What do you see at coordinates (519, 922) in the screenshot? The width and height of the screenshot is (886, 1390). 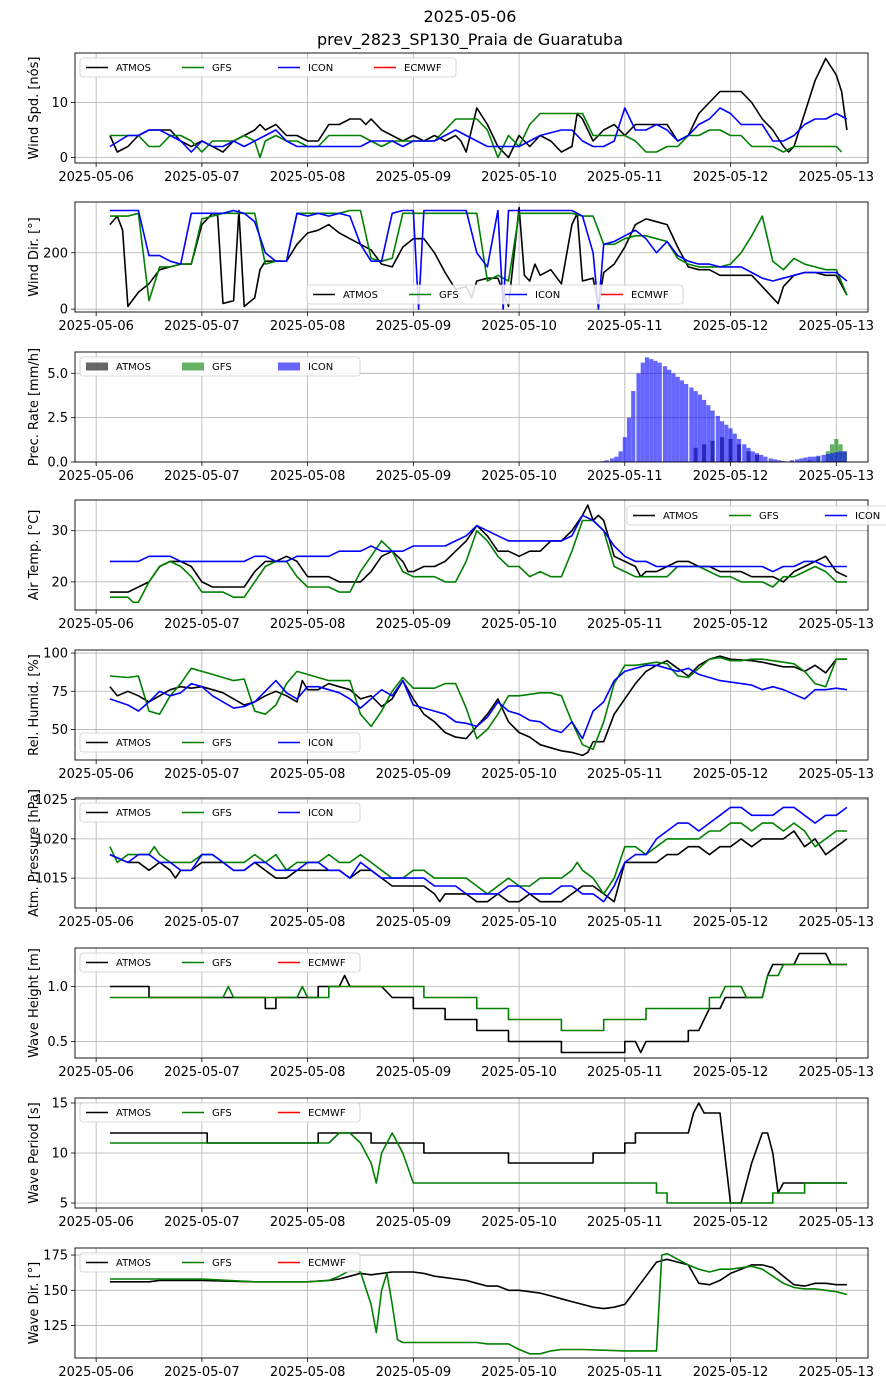 I see `x-tick-label: 2025-05-10` at bounding box center [519, 922].